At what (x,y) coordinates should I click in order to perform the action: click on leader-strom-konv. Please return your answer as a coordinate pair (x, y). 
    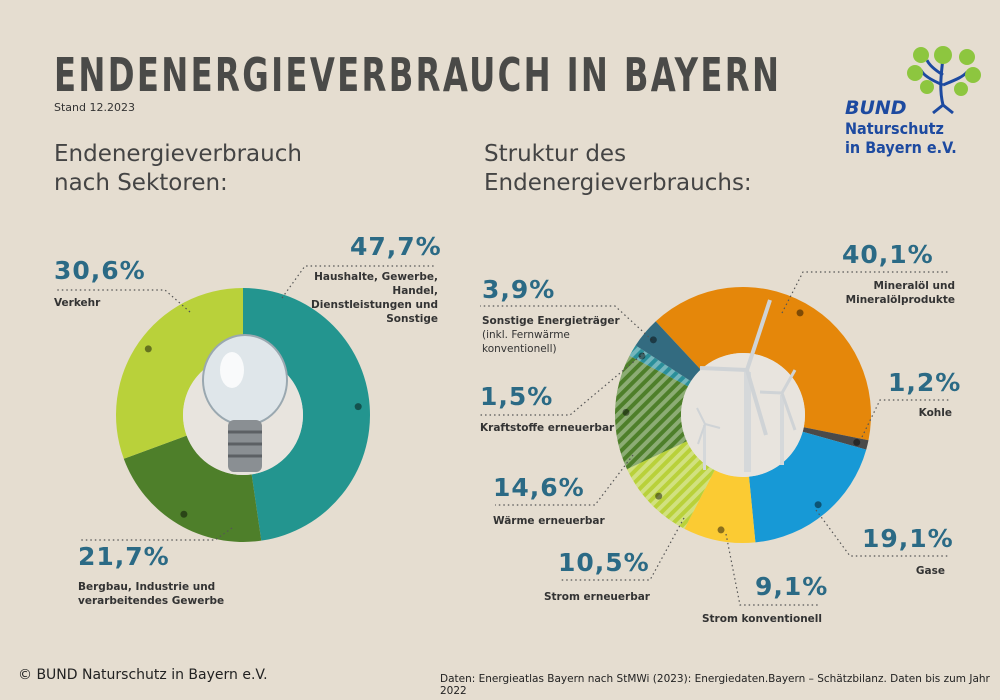
    Looking at the image, I should click on (772, 569).